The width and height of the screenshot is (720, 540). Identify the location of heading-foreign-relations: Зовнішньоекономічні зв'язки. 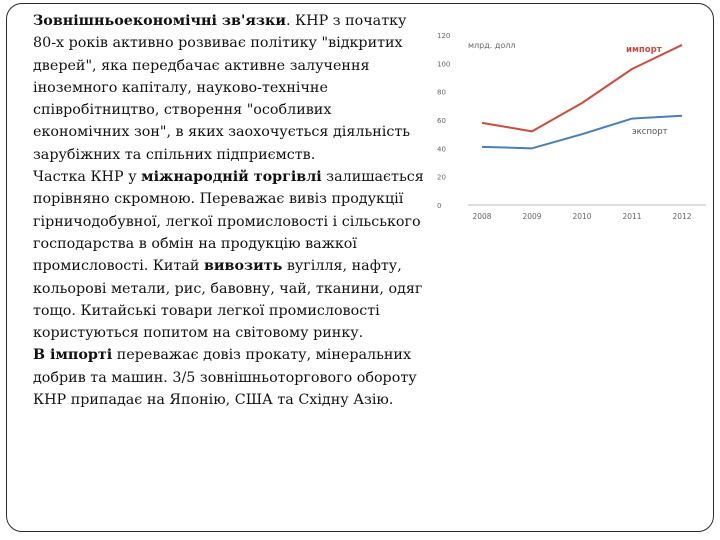
(159, 21).